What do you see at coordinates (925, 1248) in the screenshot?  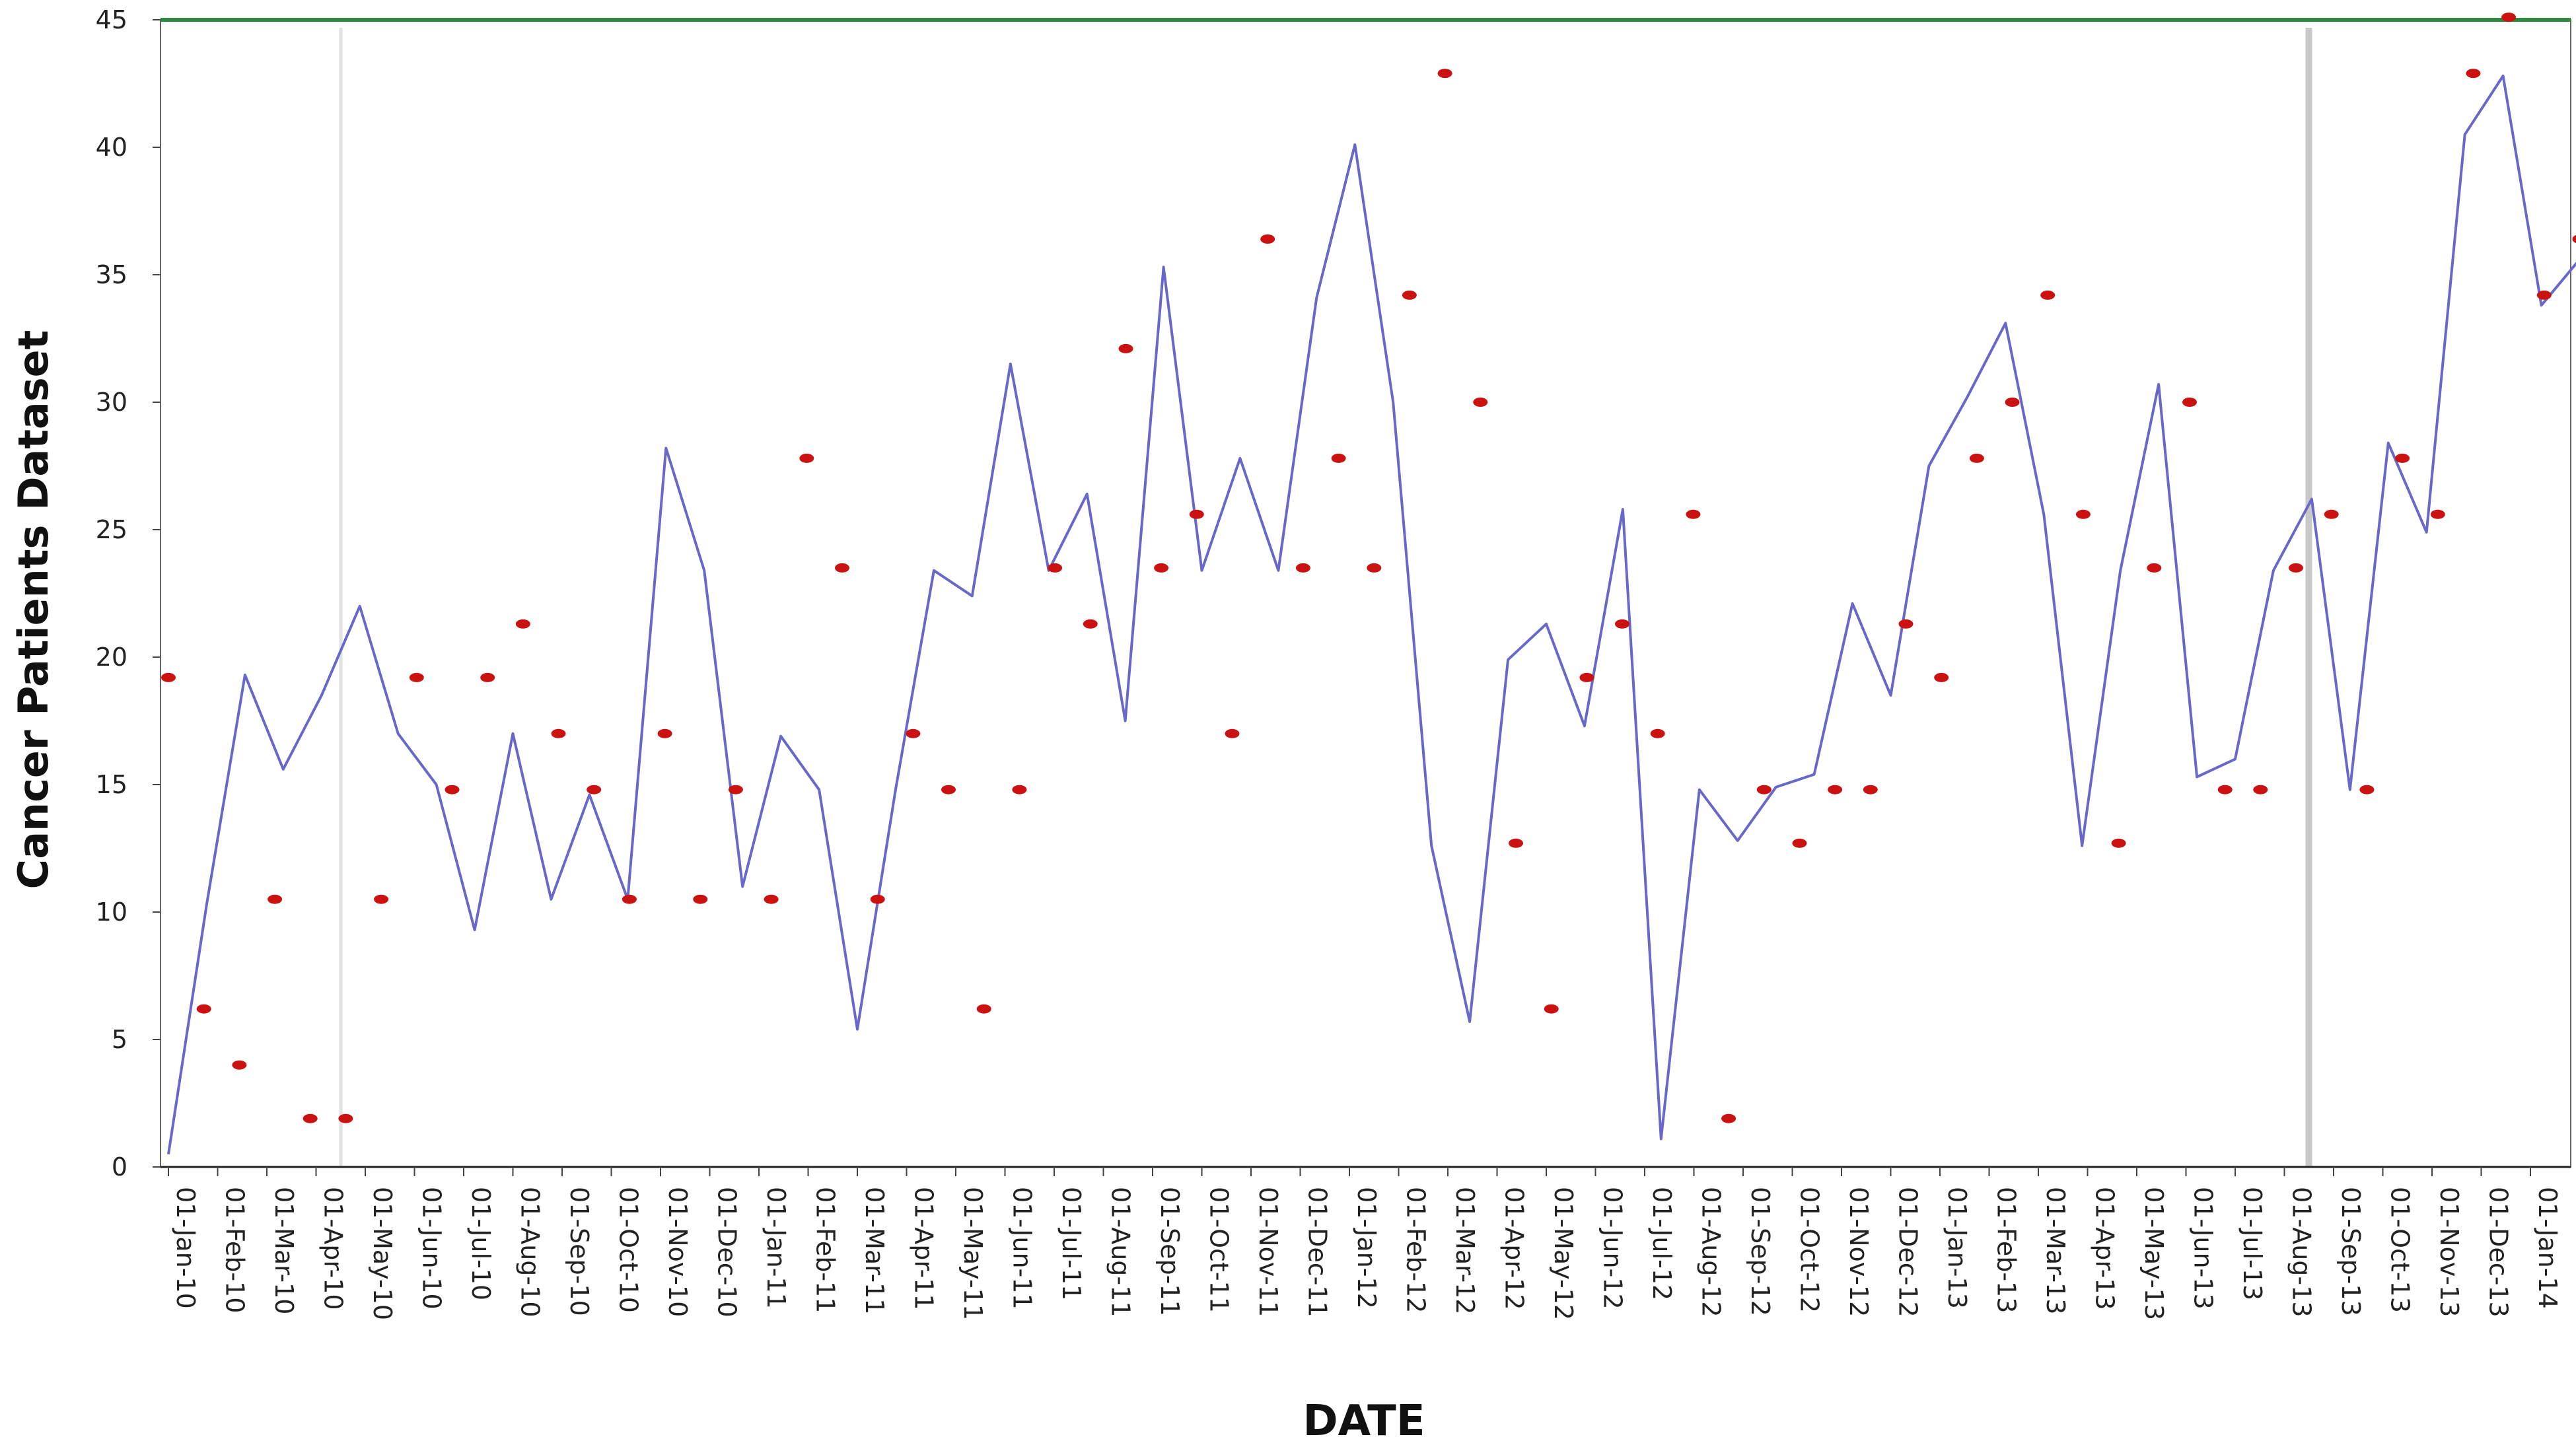 I see `x-tick-label: 01-Apr-11` at bounding box center [925, 1248].